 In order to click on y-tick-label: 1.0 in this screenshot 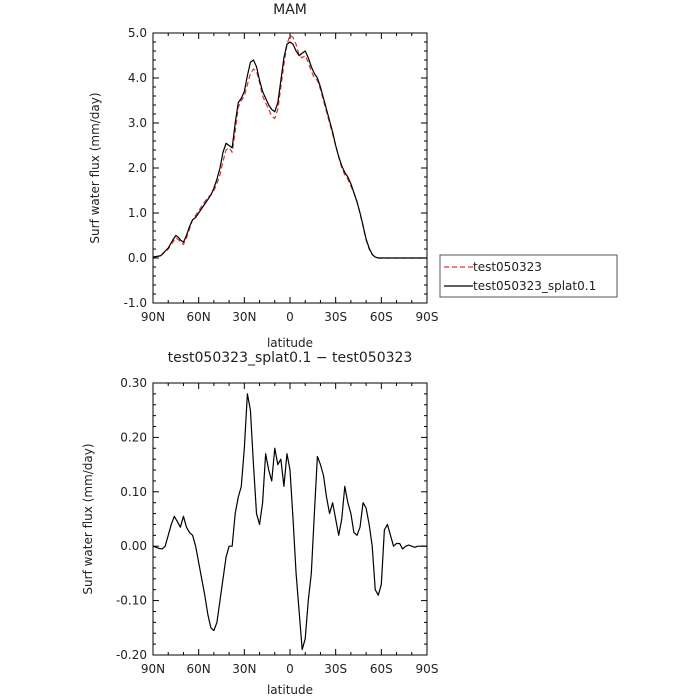, I will do `click(137, 213)`.